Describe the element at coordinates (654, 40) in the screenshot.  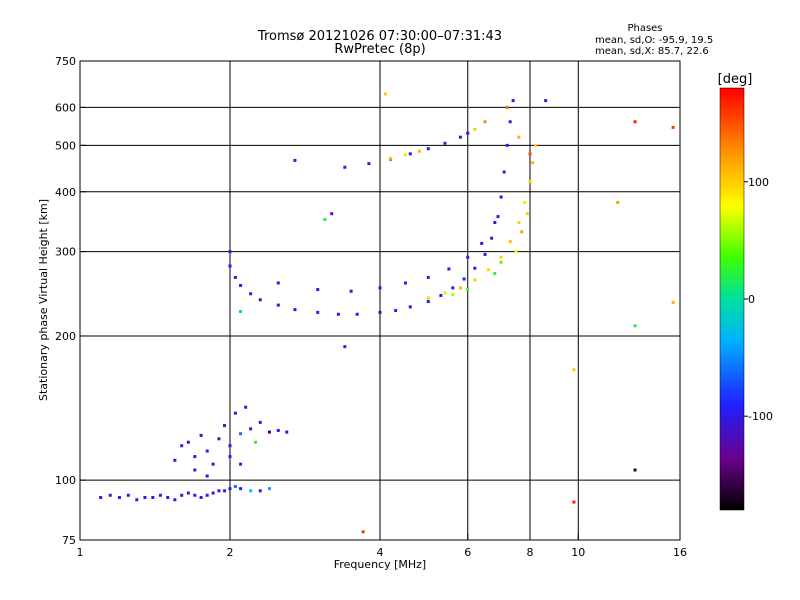
I see `legend-line-o: mean, sd,O: -95.9, 19.5` at that location.